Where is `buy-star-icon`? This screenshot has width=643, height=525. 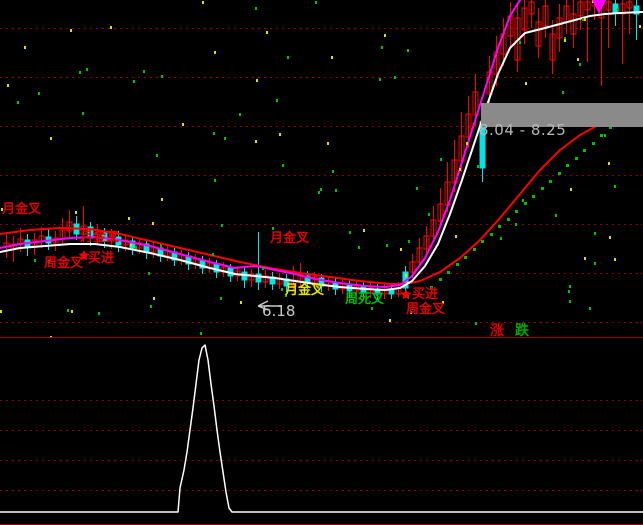
buy-star-icon is located at coordinates (84, 255).